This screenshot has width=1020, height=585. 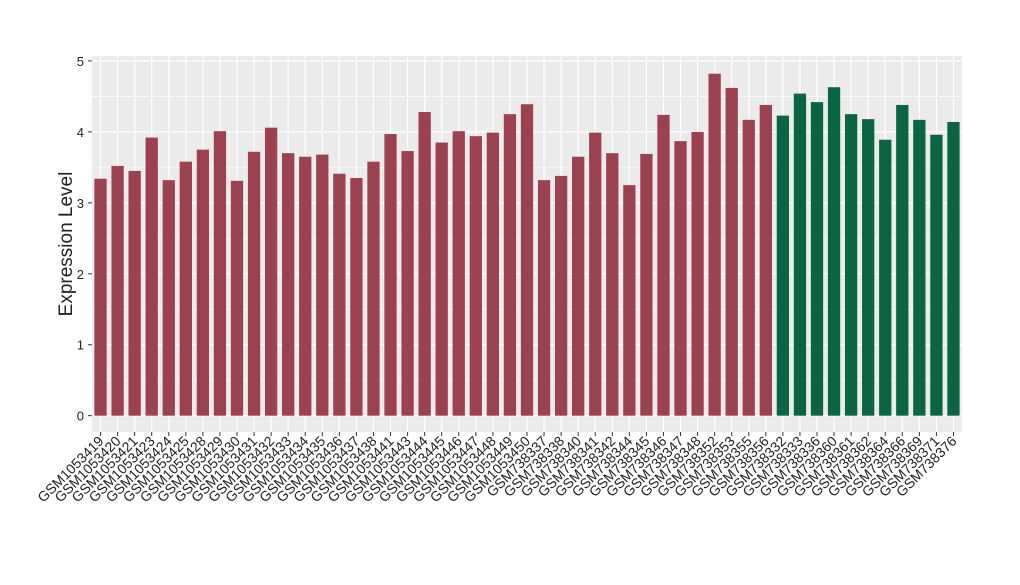 I want to click on y-tick-label: 4, so click(x=80, y=132).